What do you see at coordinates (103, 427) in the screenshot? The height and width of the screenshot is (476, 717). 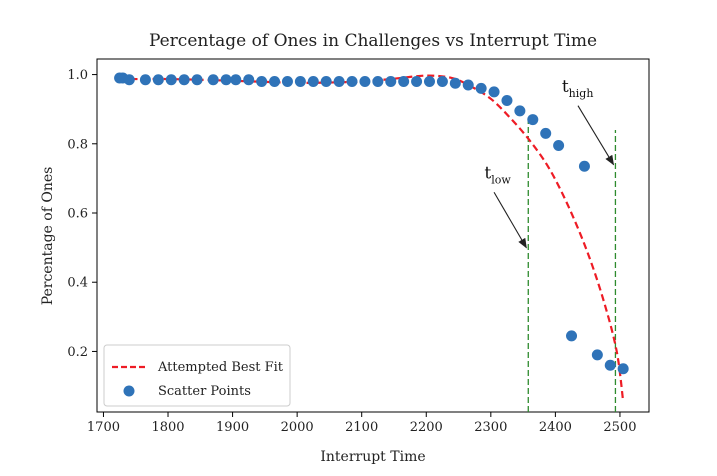 I see `x-tick-label: 1700` at bounding box center [103, 427].